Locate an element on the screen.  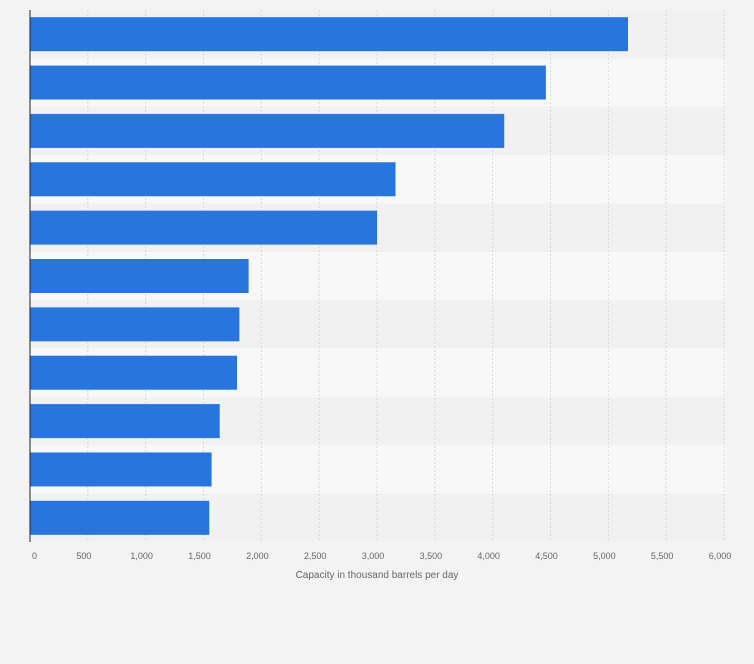
x-tick-label: 5,500 is located at coordinates (662, 556).